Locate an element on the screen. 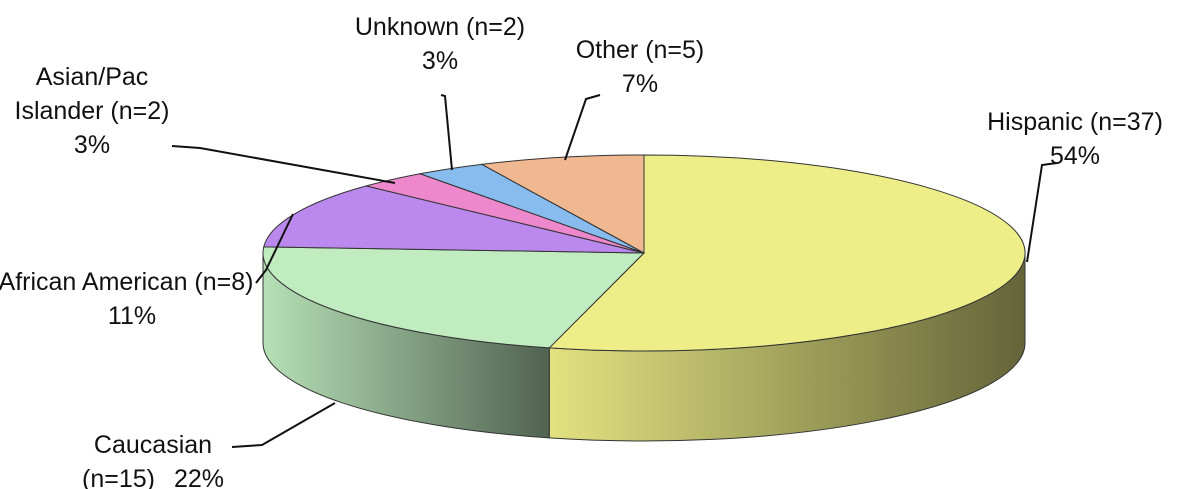 This screenshot has height=489, width=1199. slice-label: Other (n=5) 7% is located at coordinates (640, 67).